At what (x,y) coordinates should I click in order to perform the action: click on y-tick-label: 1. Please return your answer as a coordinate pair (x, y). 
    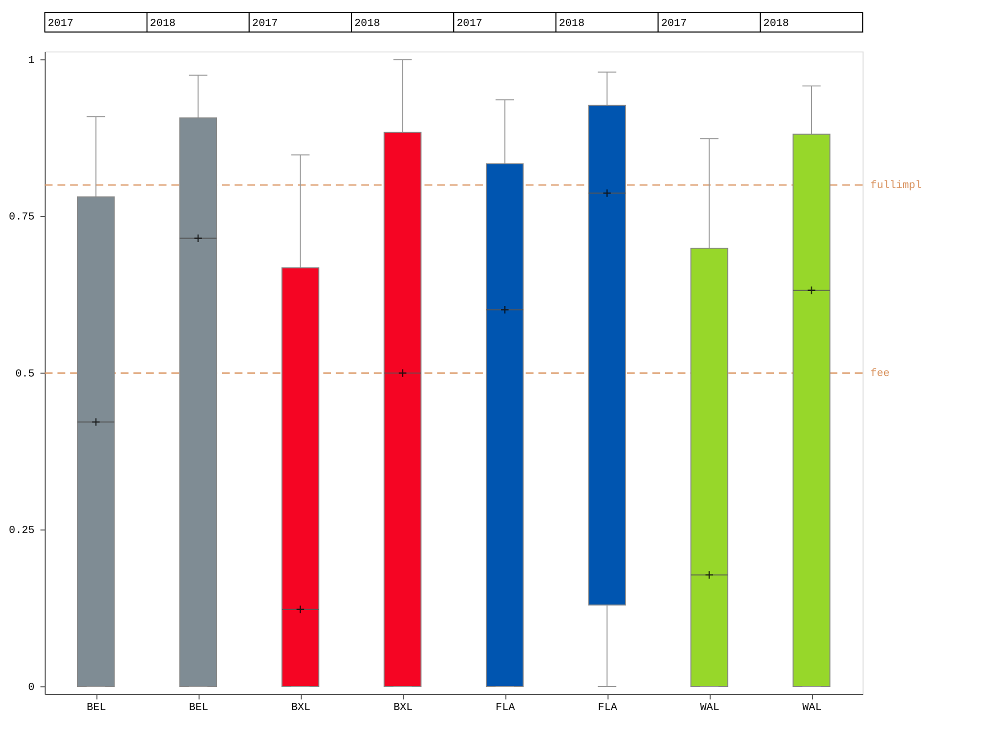
    Looking at the image, I should click on (31, 61).